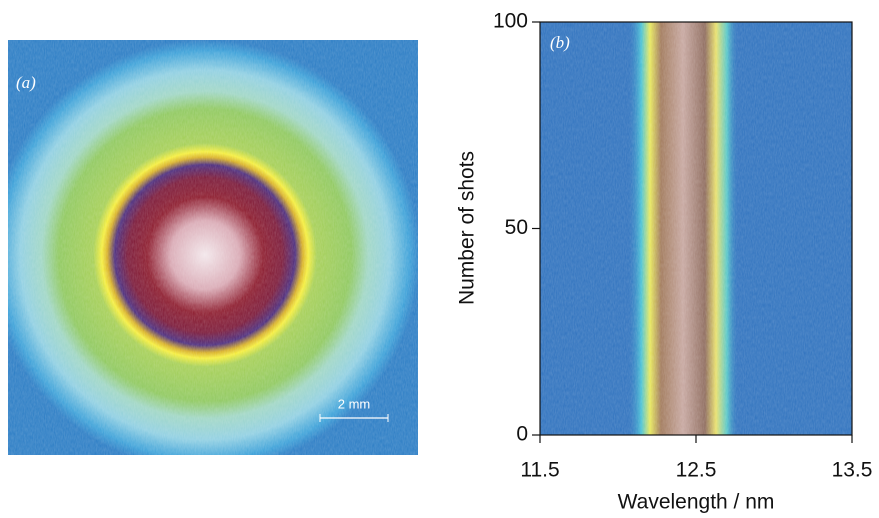 The width and height of the screenshot is (879, 518). I want to click on y-axis-label: Number of shots, so click(467, 228).